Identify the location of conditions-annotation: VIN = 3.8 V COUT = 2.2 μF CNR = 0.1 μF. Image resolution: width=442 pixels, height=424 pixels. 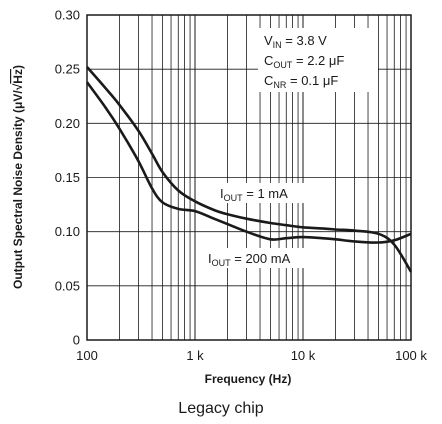
(318, 60).